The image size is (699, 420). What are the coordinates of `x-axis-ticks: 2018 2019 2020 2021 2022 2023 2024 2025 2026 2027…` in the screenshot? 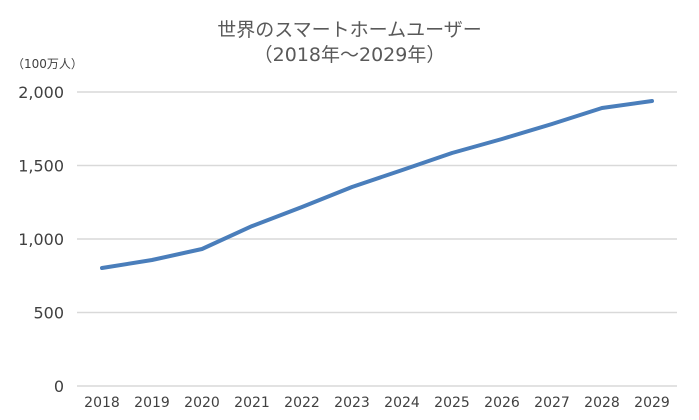 It's located at (377, 403).